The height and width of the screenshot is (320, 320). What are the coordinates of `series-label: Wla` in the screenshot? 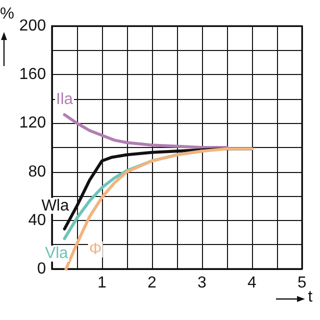 It's located at (55, 205).